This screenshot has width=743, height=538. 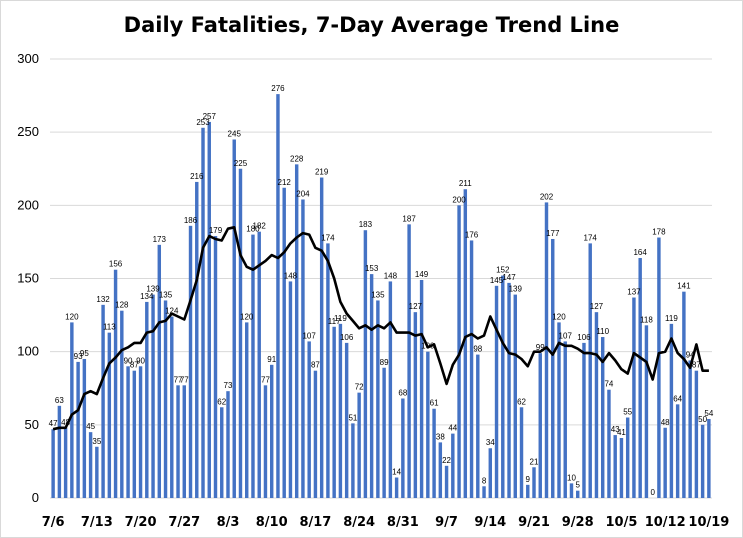 What do you see at coordinates (322, 172) in the screenshot?
I see `data-label: 219` at bounding box center [322, 172].